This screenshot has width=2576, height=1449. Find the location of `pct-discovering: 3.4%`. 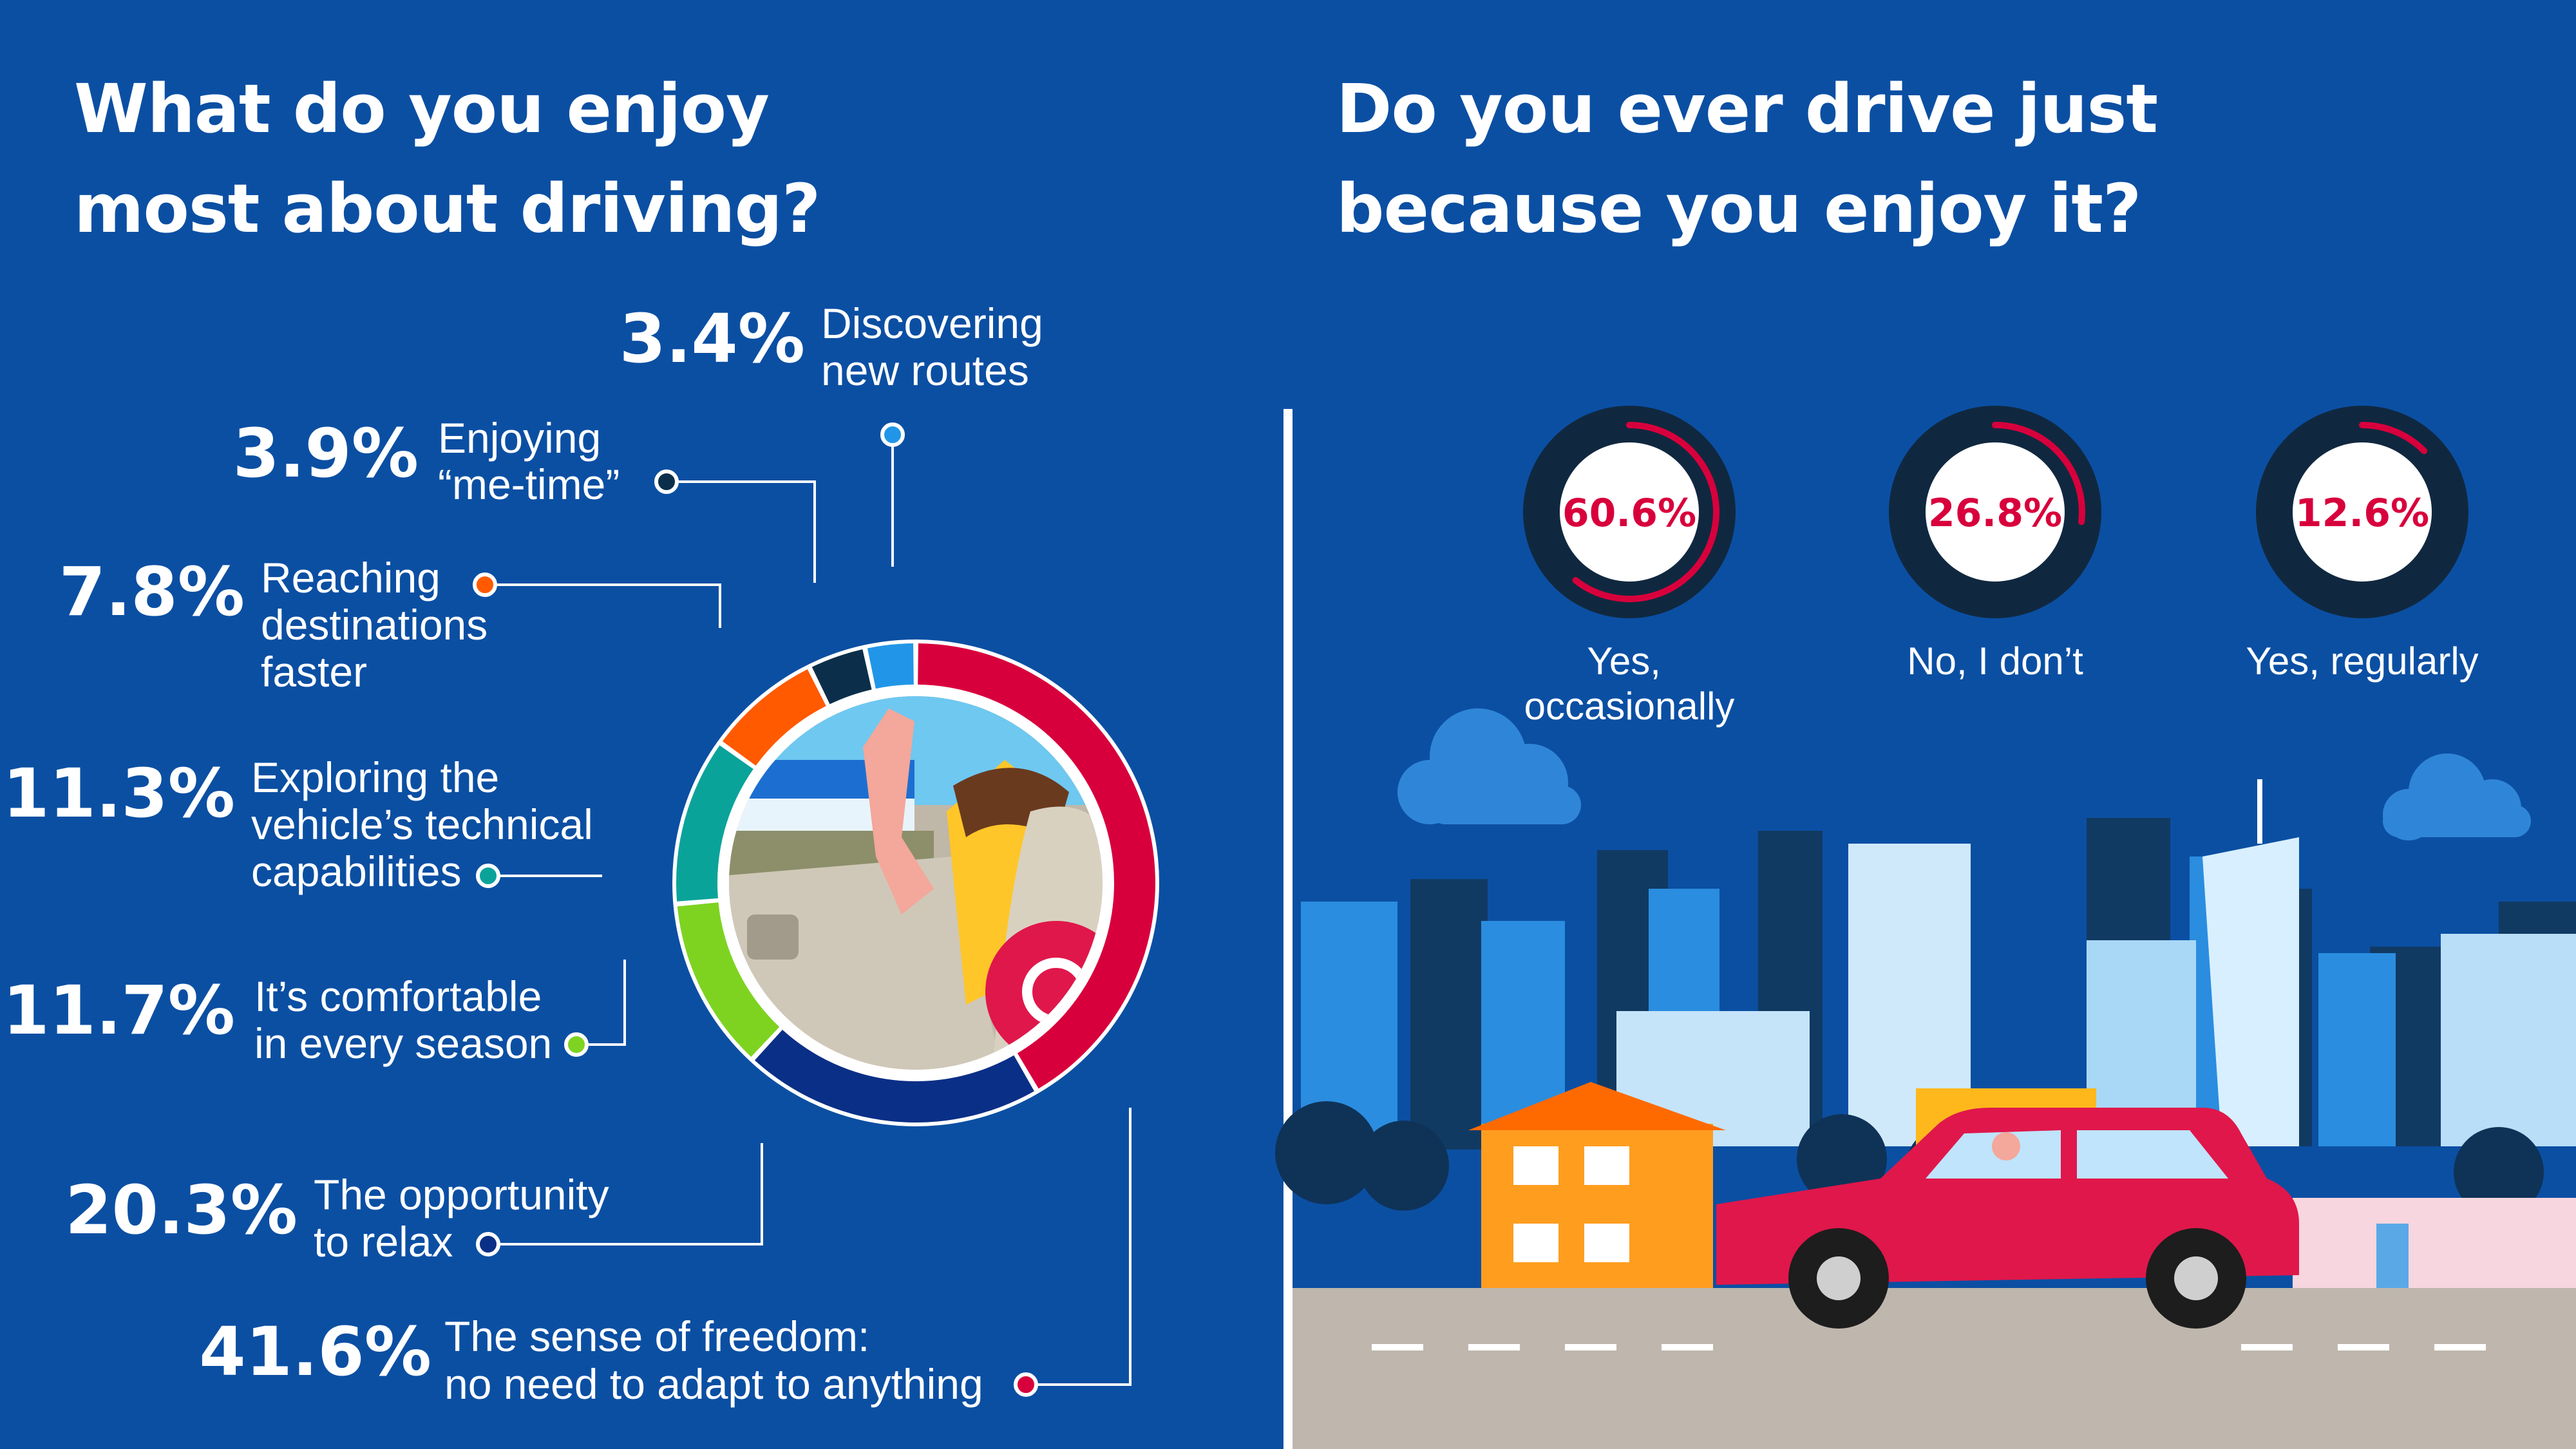

pct-discovering: 3.4% is located at coordinates (713, 338).